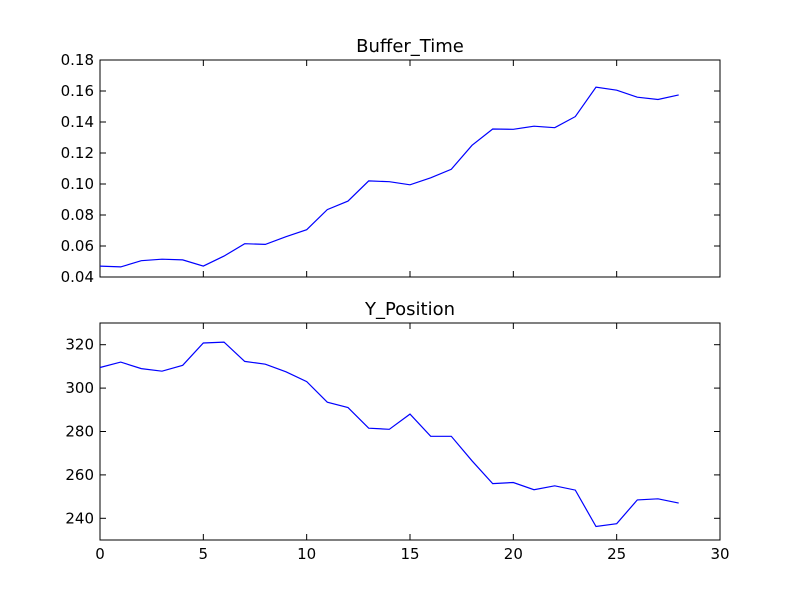 Image resolution: width=800 pixels, height=600 pixels. Describe the element at coordinates (79, 432) in the screenshot. I see `y-tick-label: 280` at that location.